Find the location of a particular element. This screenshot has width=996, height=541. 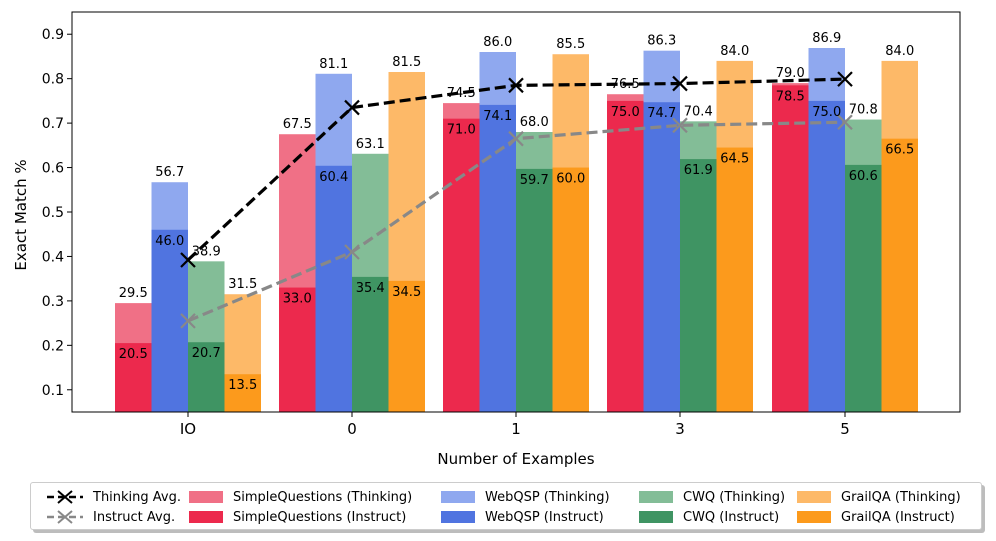

webqsp-instruct-value-label: 74.1 is located at coordinates (497, 116).